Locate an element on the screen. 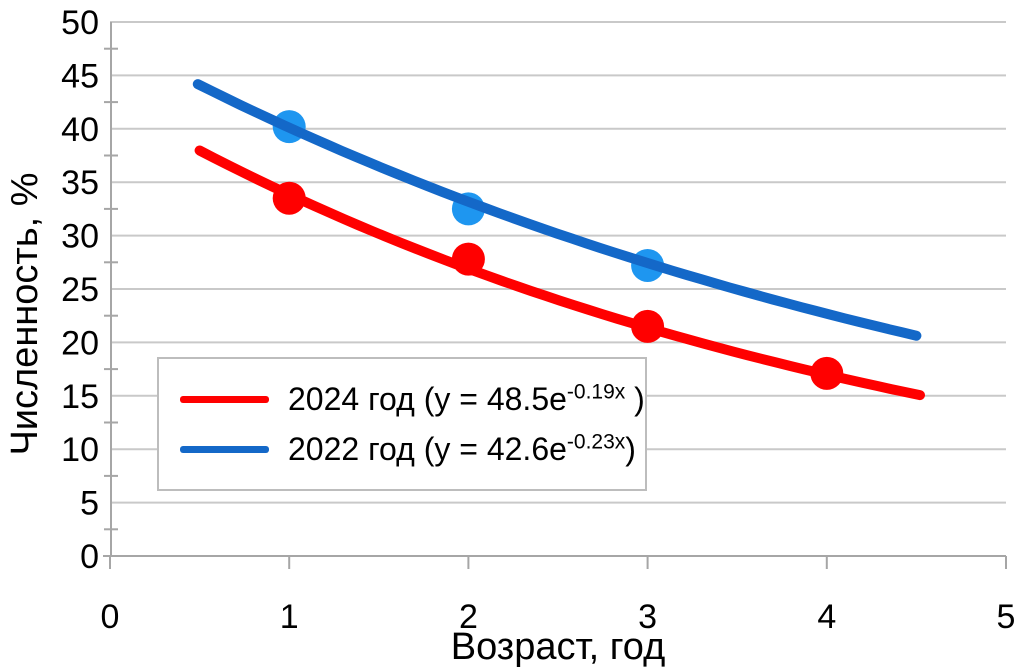  x-tick-label-3: 3 is located at coordinates (647, 617).